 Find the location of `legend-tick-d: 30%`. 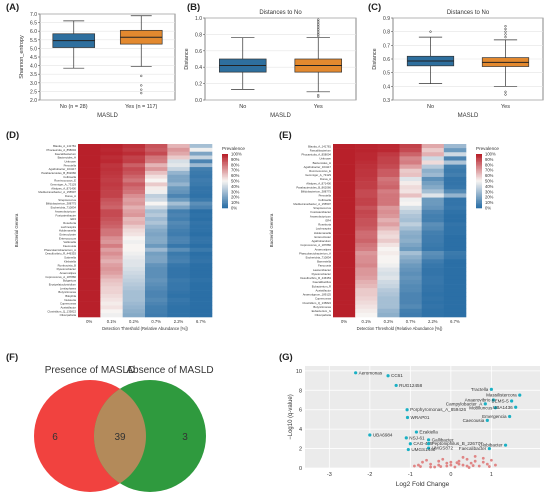

legend-tick-d: 30% is located at coordinates (235, 191).